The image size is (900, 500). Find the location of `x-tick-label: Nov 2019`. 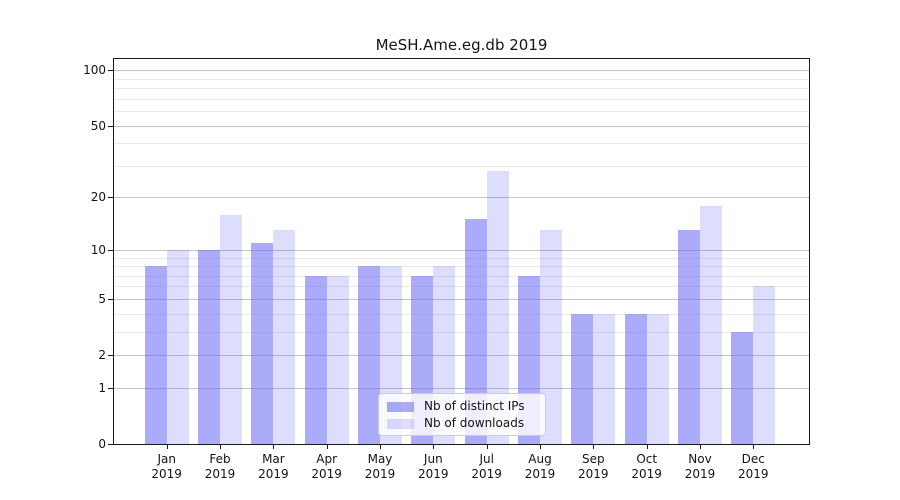

x-tick-label: Nov 2019 is located at coordinates (700, 466).